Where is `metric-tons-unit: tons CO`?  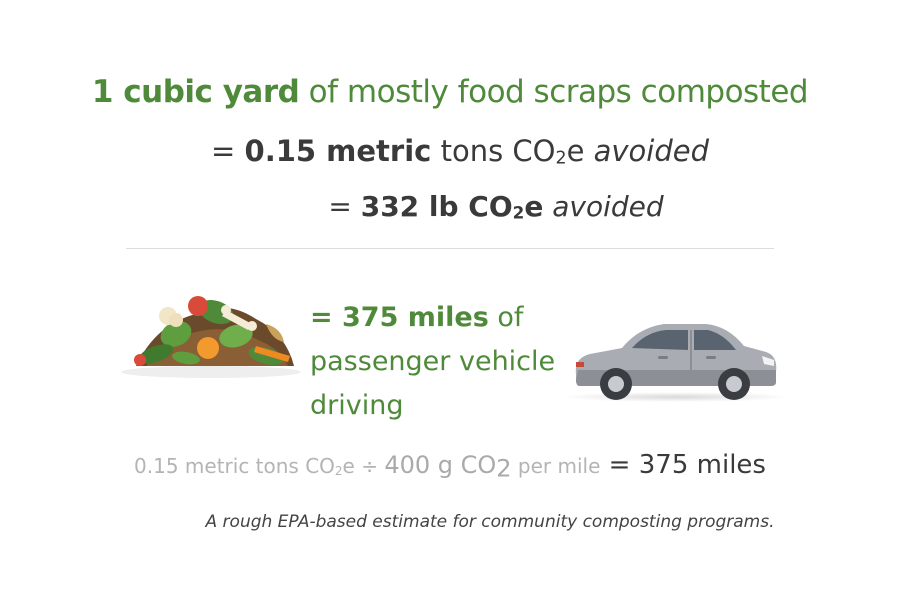 metric-tons-unit: tons CO is located at coordinates (493, 151).